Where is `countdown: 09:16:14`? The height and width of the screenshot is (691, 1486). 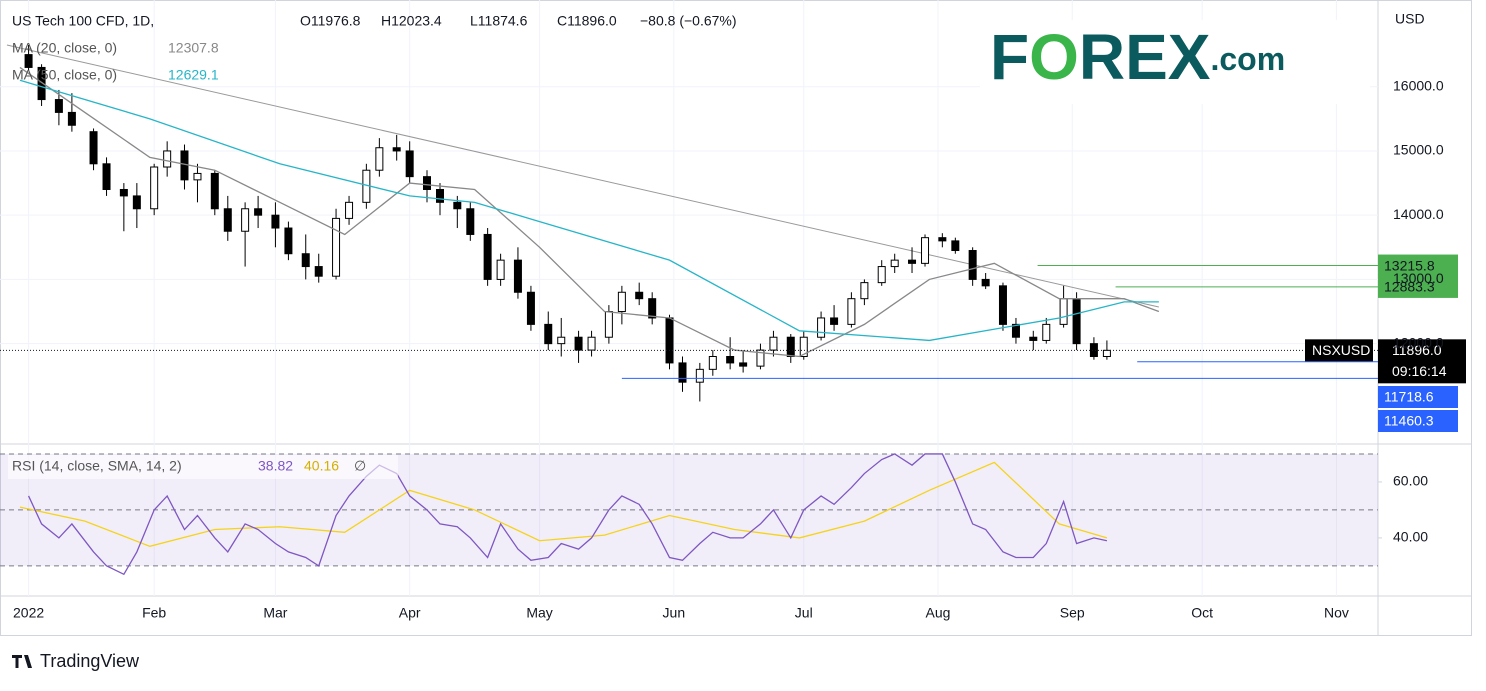
countdown: 09:16:14 is located at coordinates (1419, 371).